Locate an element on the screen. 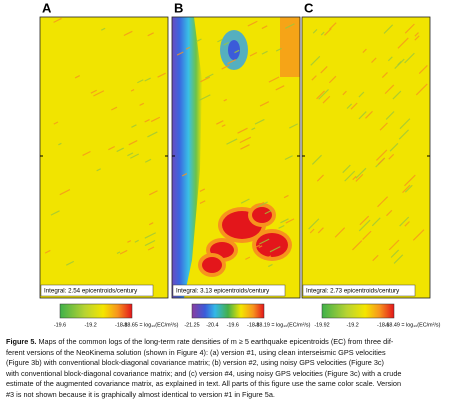 This screenshot has width=474, height=413. blue-strip is located at coordinates (187, 157).